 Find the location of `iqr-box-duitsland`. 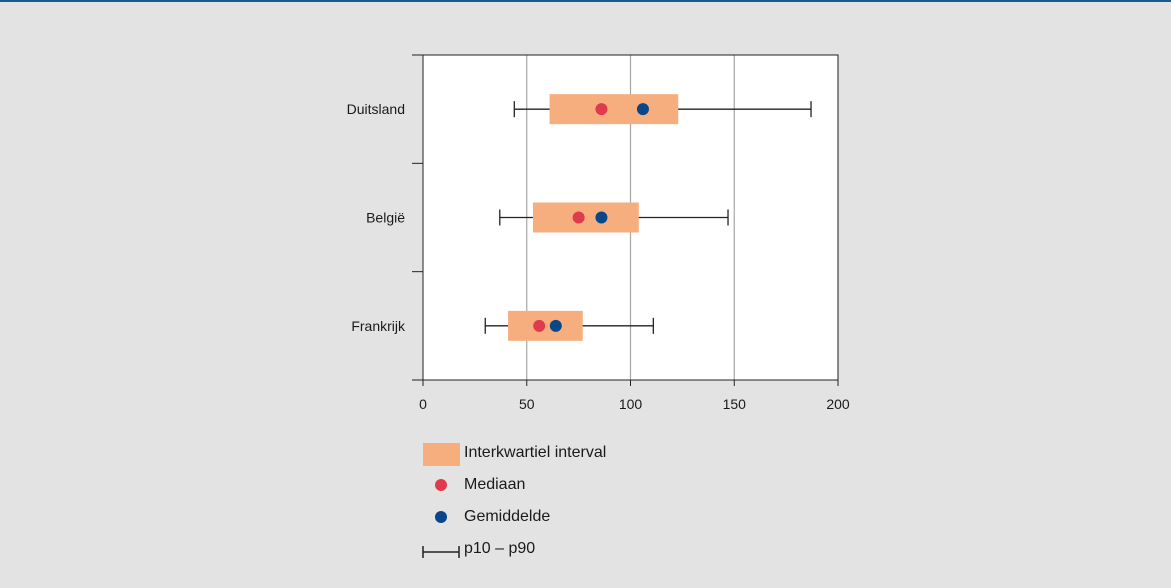

iqr-box-duitsland is located at coordinates (614, 109).